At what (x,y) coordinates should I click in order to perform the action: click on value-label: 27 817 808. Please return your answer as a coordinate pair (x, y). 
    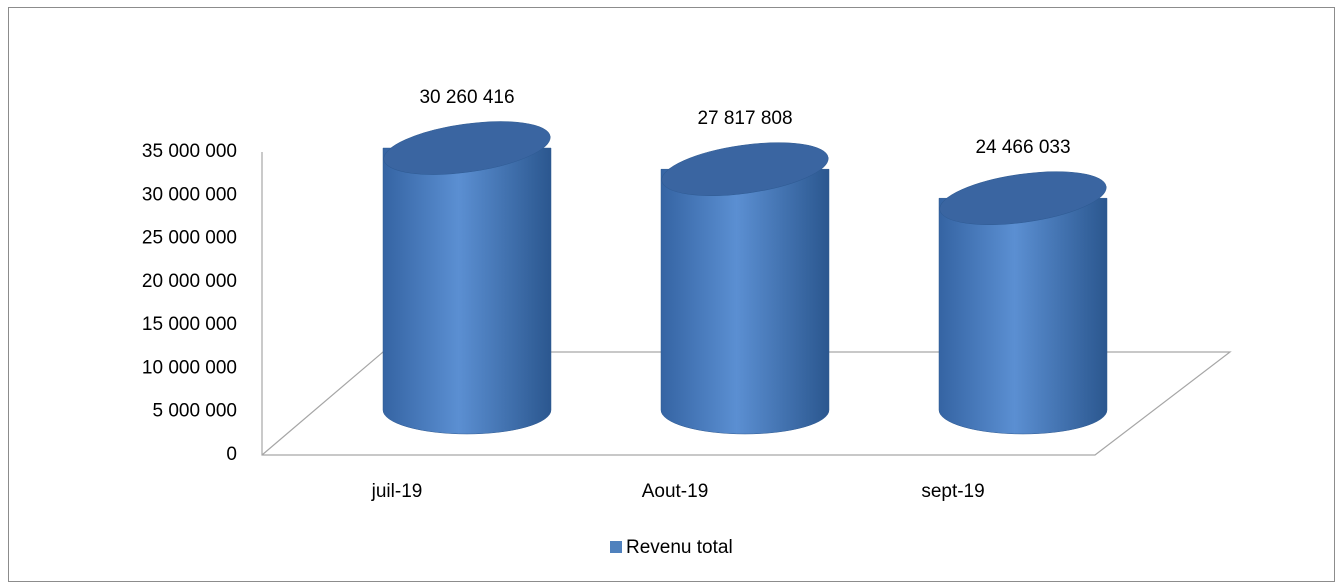
    Looking at the image, I should click on (744, 118).